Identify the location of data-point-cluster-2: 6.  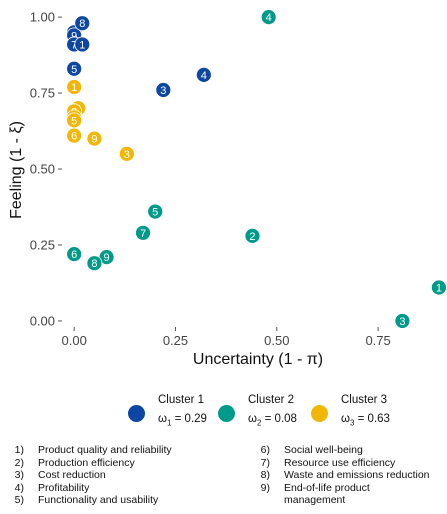
(74, 254).